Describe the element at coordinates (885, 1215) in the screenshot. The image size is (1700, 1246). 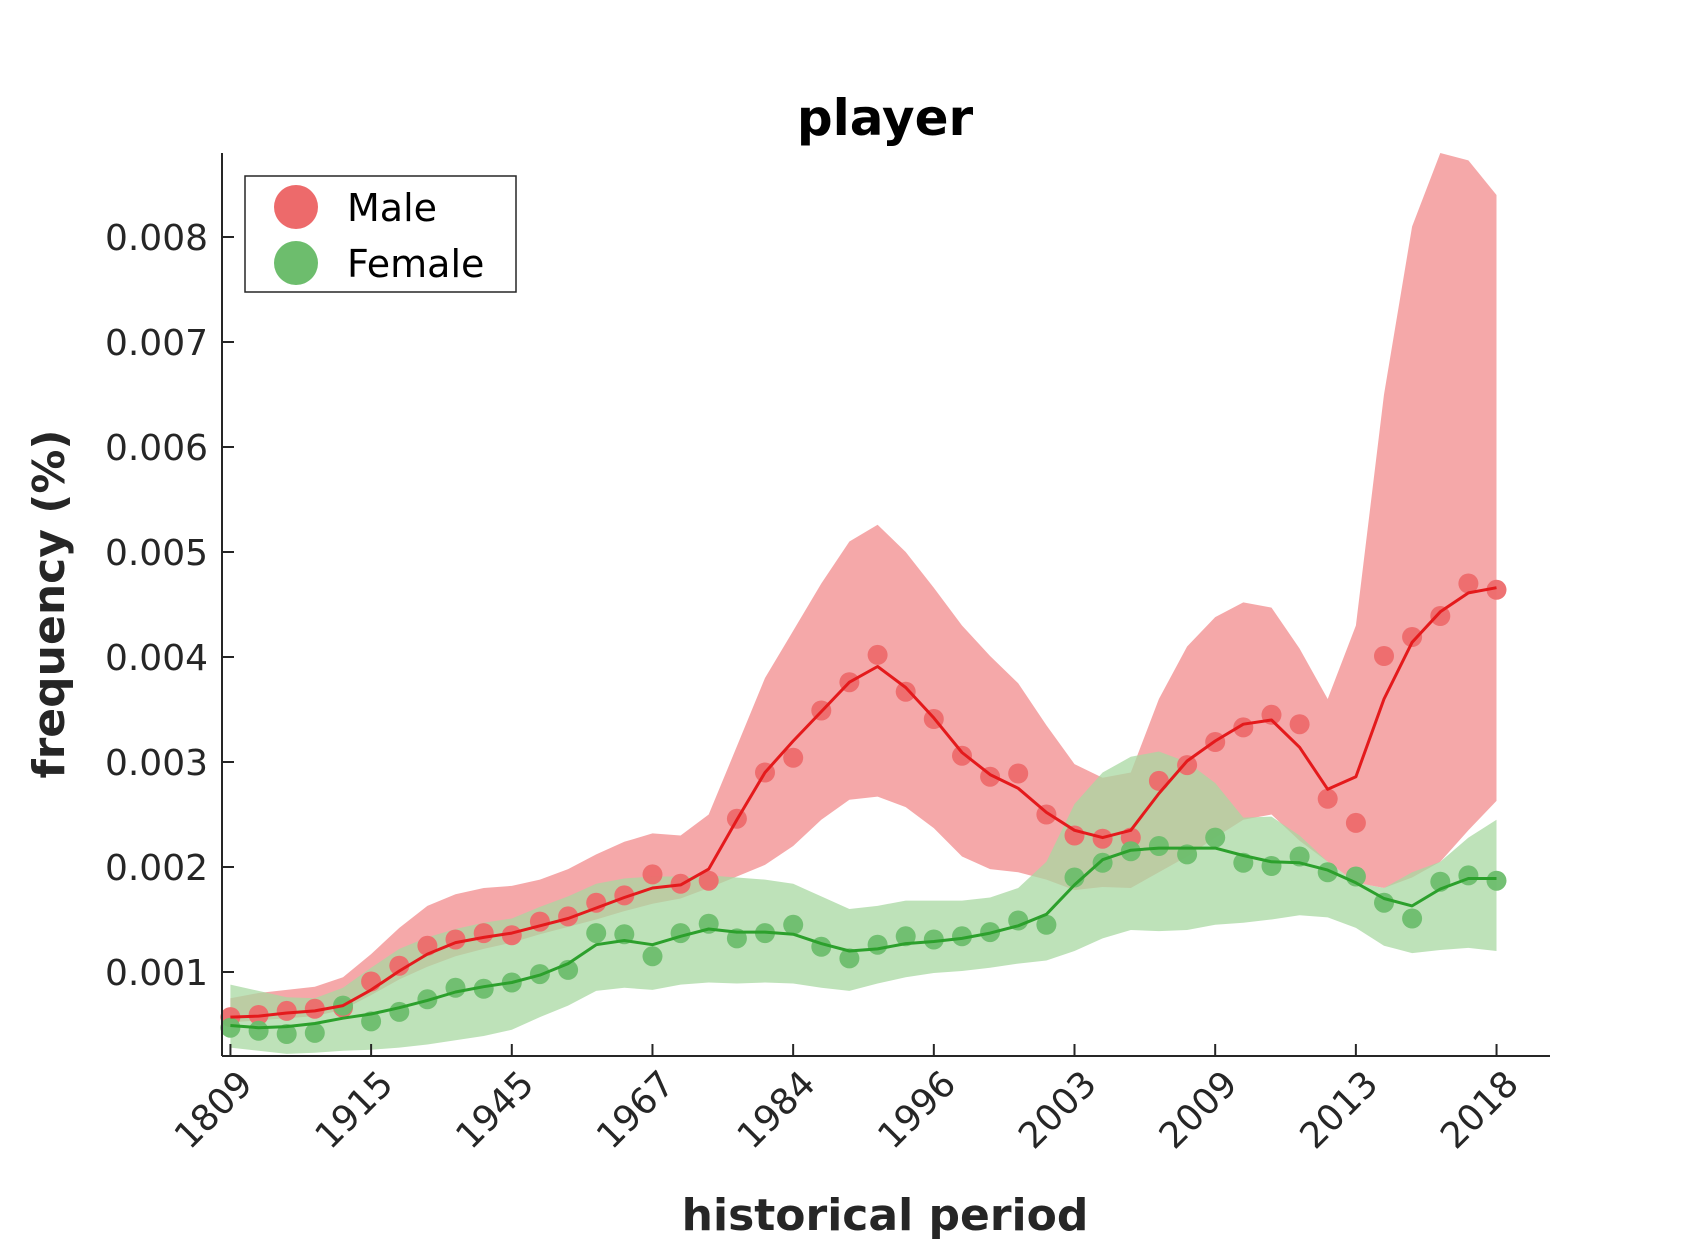
I see `x-axis-title: historical period` at that location.